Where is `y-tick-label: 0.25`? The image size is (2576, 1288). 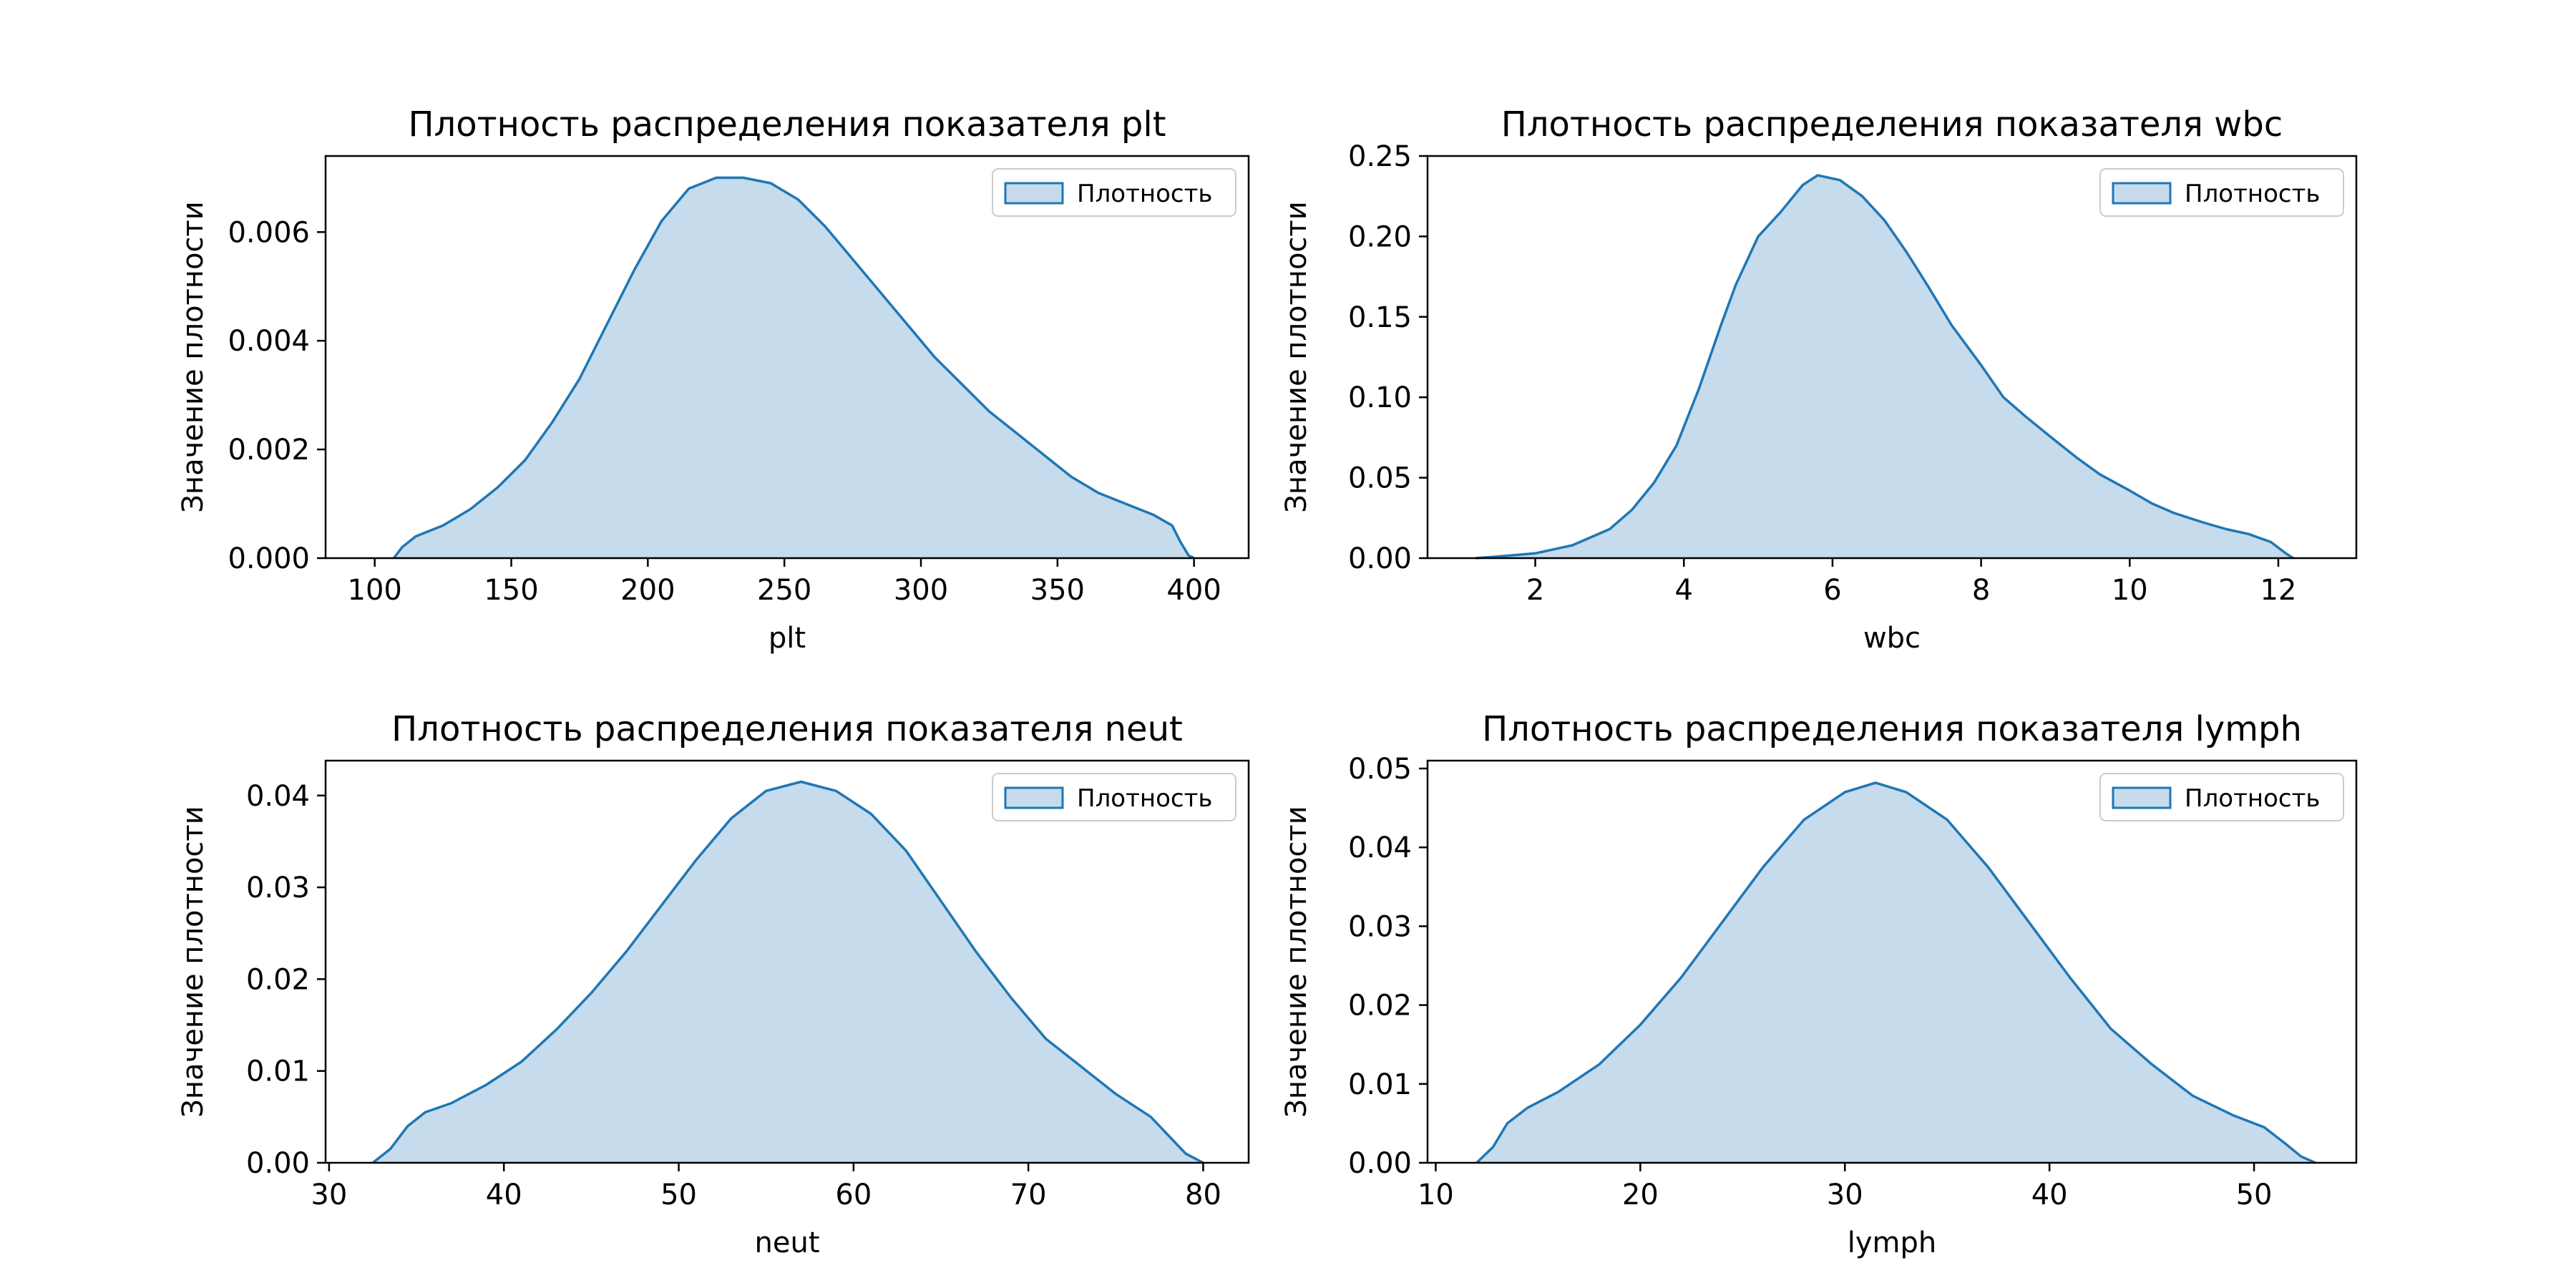 y-tick-label: 0.25 is located at coordinates (1380, 156).